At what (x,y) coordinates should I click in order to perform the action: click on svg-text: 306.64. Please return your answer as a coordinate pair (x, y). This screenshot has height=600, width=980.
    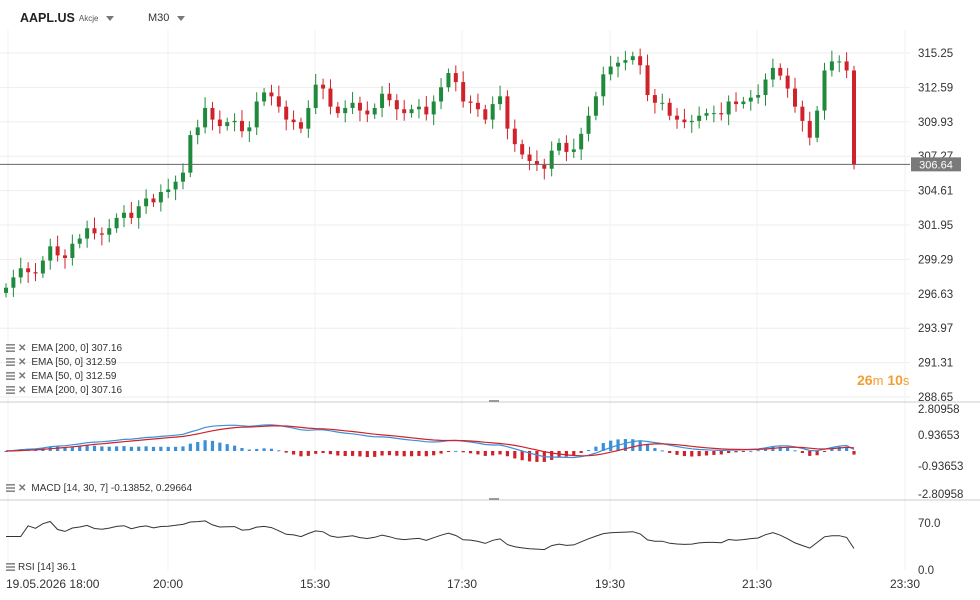
    Looking at the image, I should click on (936, 165).